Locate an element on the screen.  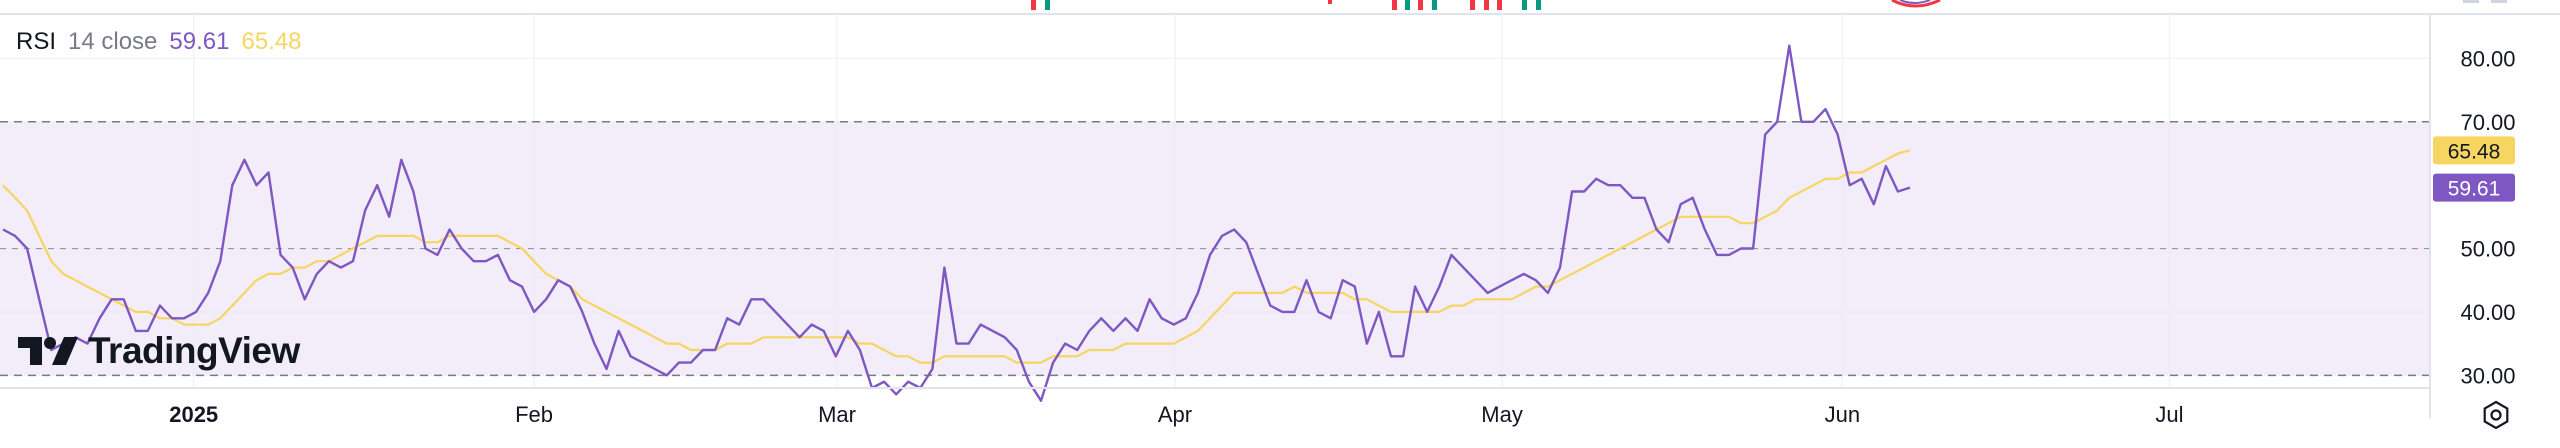
ma-value: 65.48 is located at coordinates (271, 41).